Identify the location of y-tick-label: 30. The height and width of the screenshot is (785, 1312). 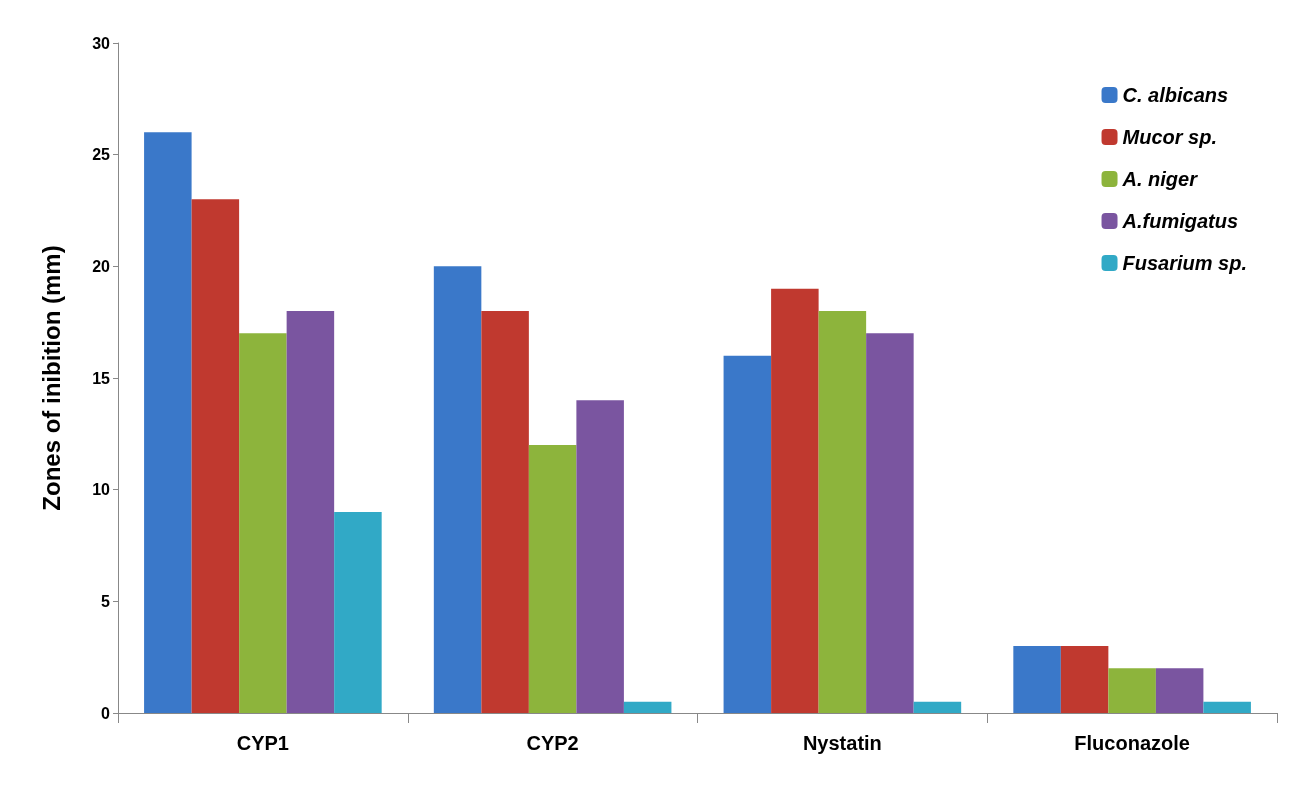
(101, 43).